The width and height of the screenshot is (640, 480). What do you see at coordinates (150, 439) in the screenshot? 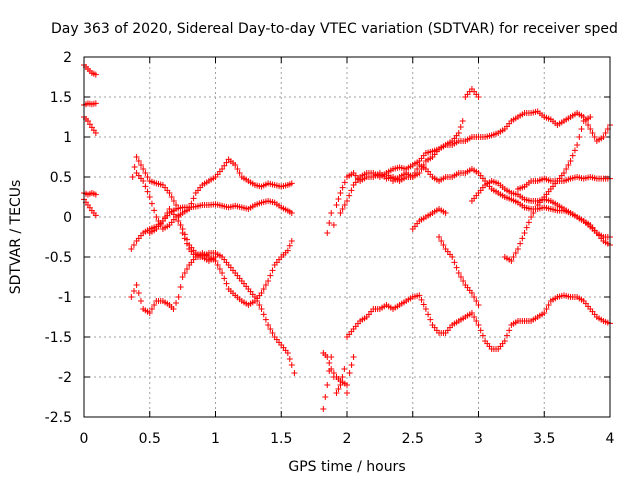
I see `x-tick-label: 0.5` at bounding box center [150, 439].